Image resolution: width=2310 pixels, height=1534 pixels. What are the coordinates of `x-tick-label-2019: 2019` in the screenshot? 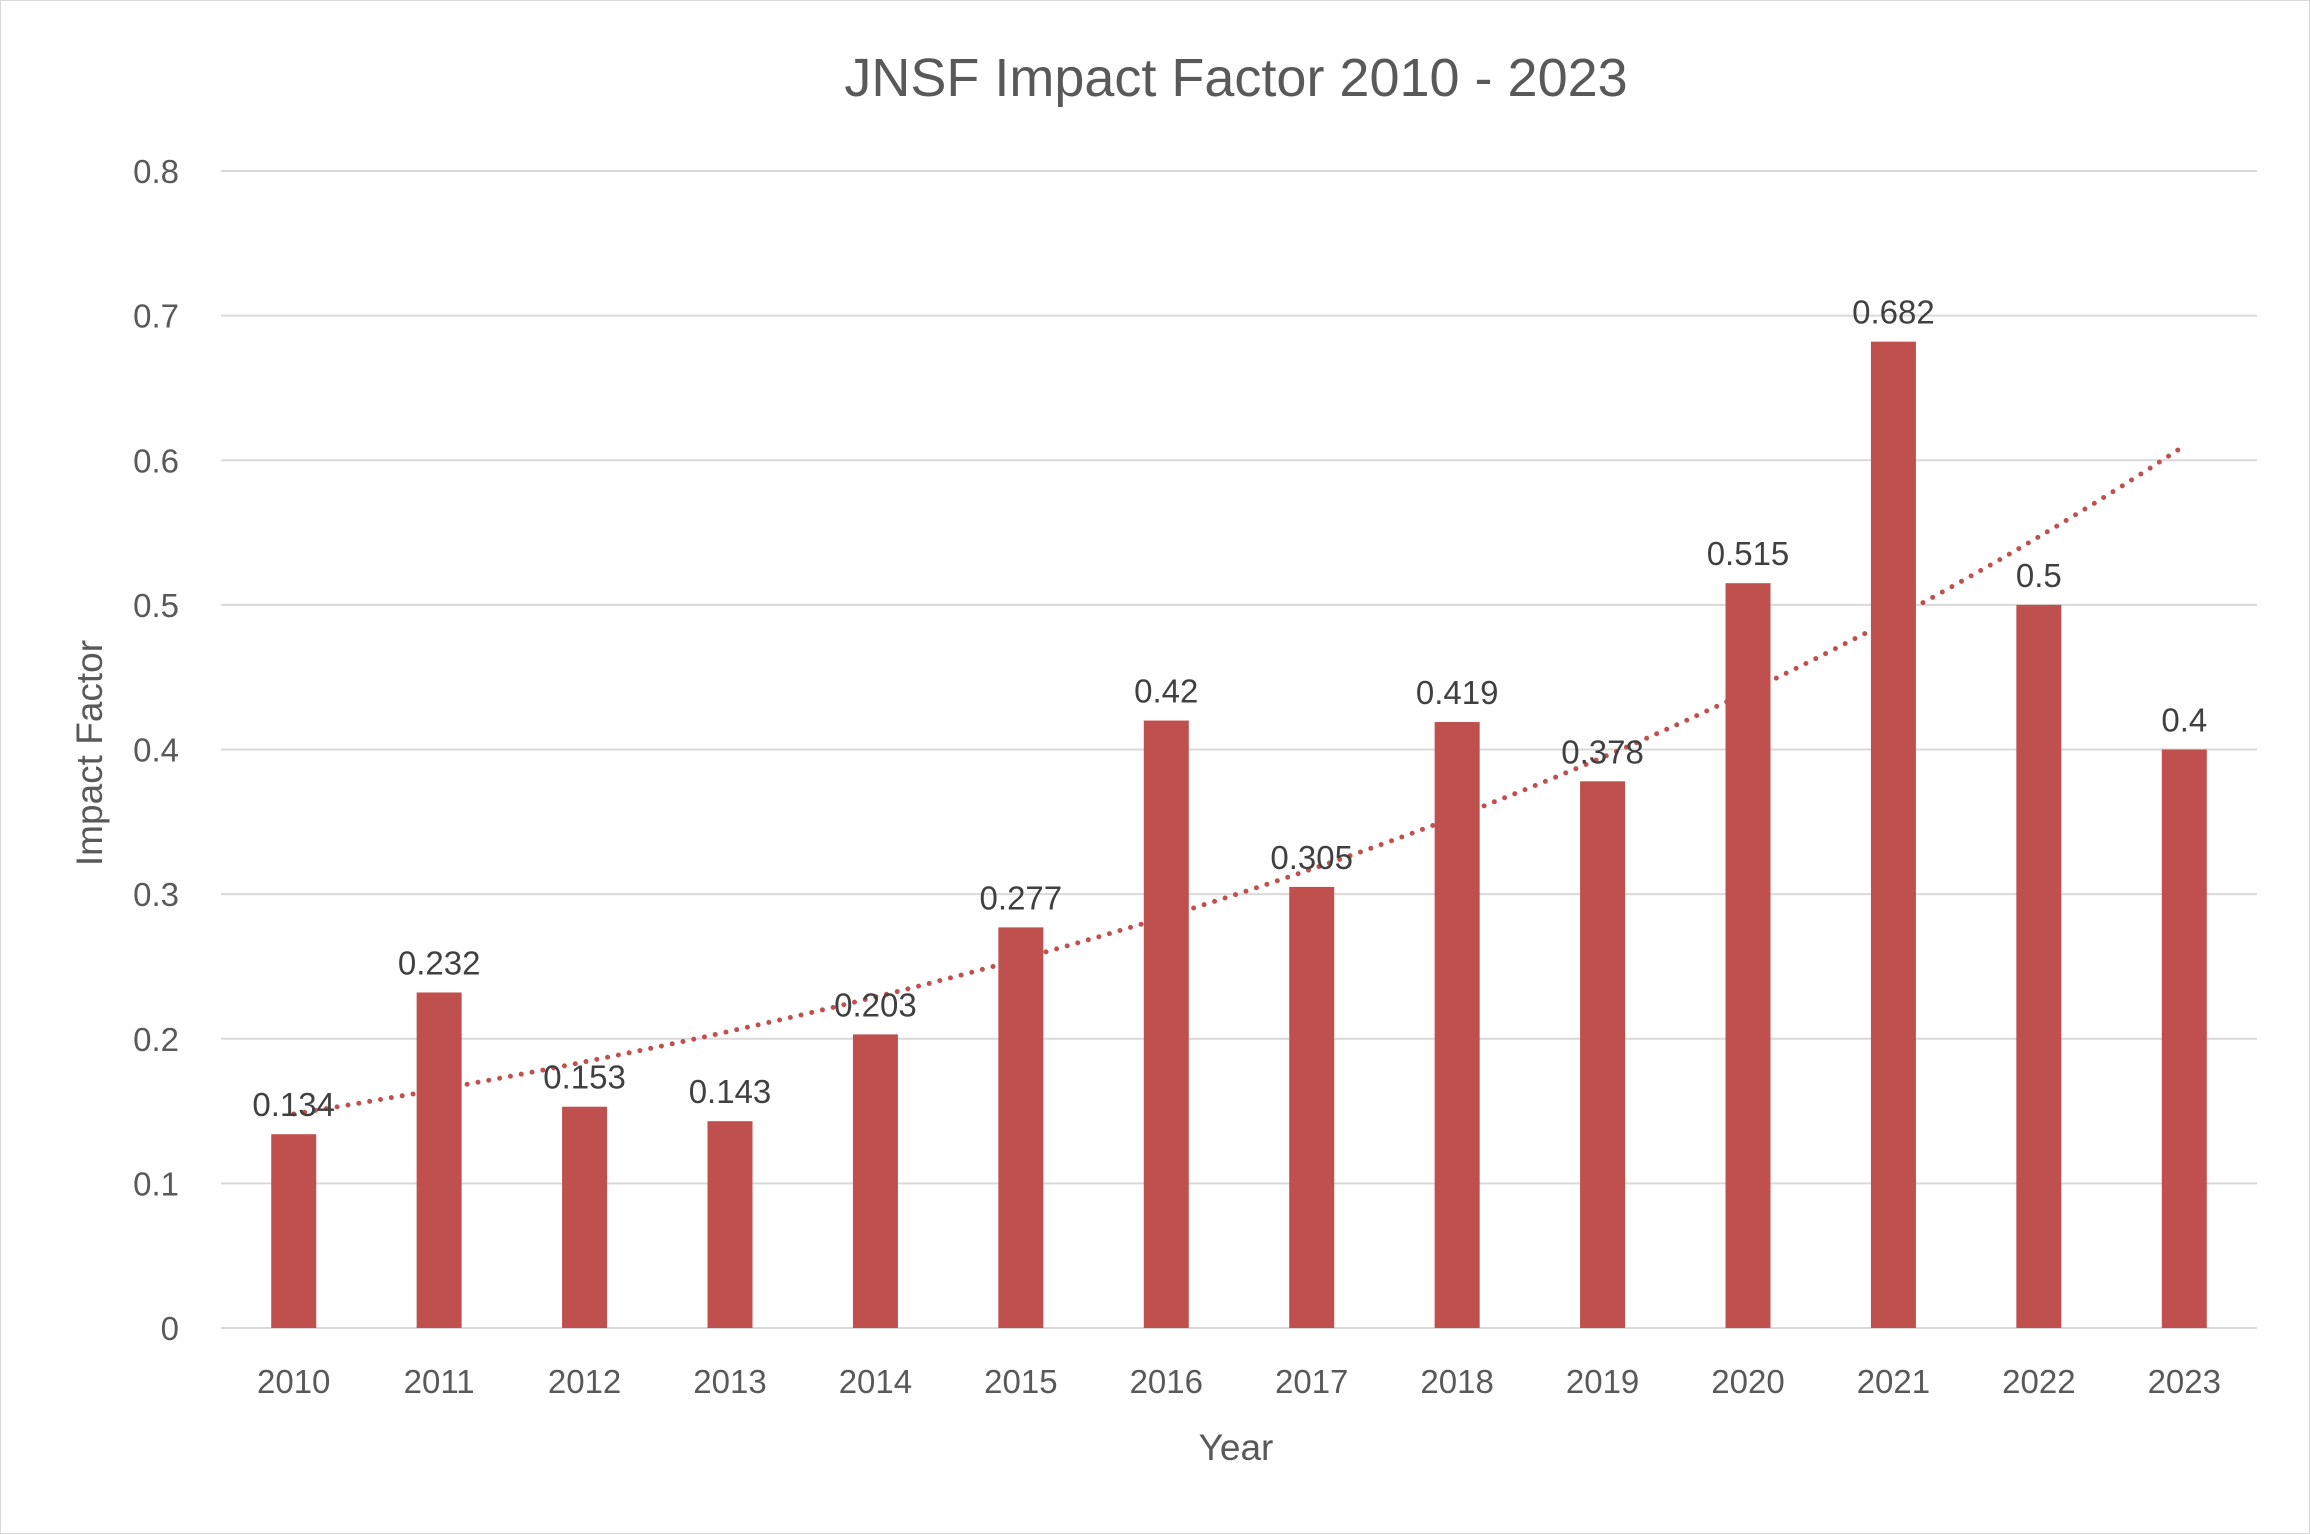 It's located at (1602, 1381).